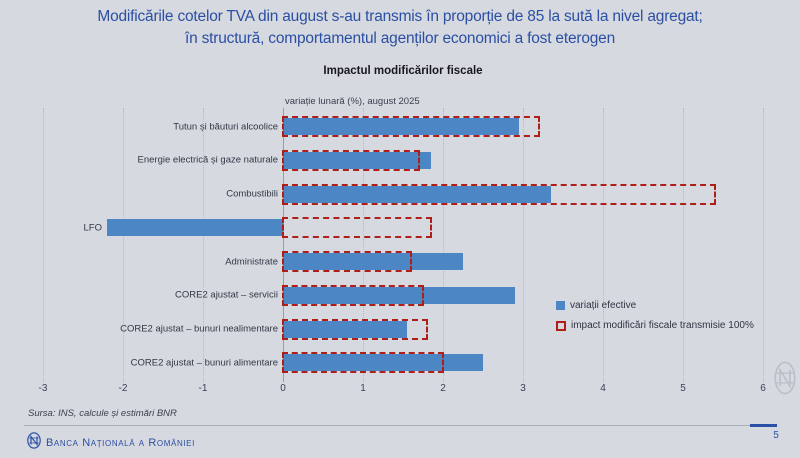 The width and height of the screenshot is (800, 458). What do you see at coordinates (251, 261) in the screenshot?
I see `category-label: Administrate` at bounding box center [251, 261].